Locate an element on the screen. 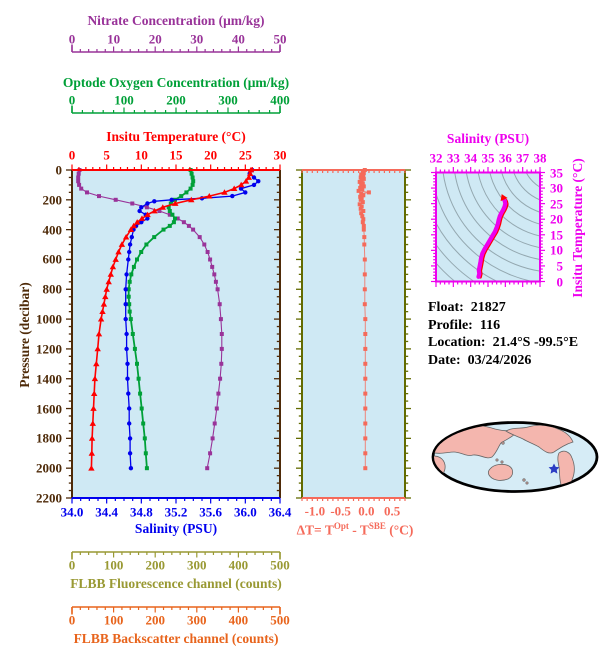 The height and width of the screenshot is (663, 609). float-location-star is located at coordinates (554, 468).